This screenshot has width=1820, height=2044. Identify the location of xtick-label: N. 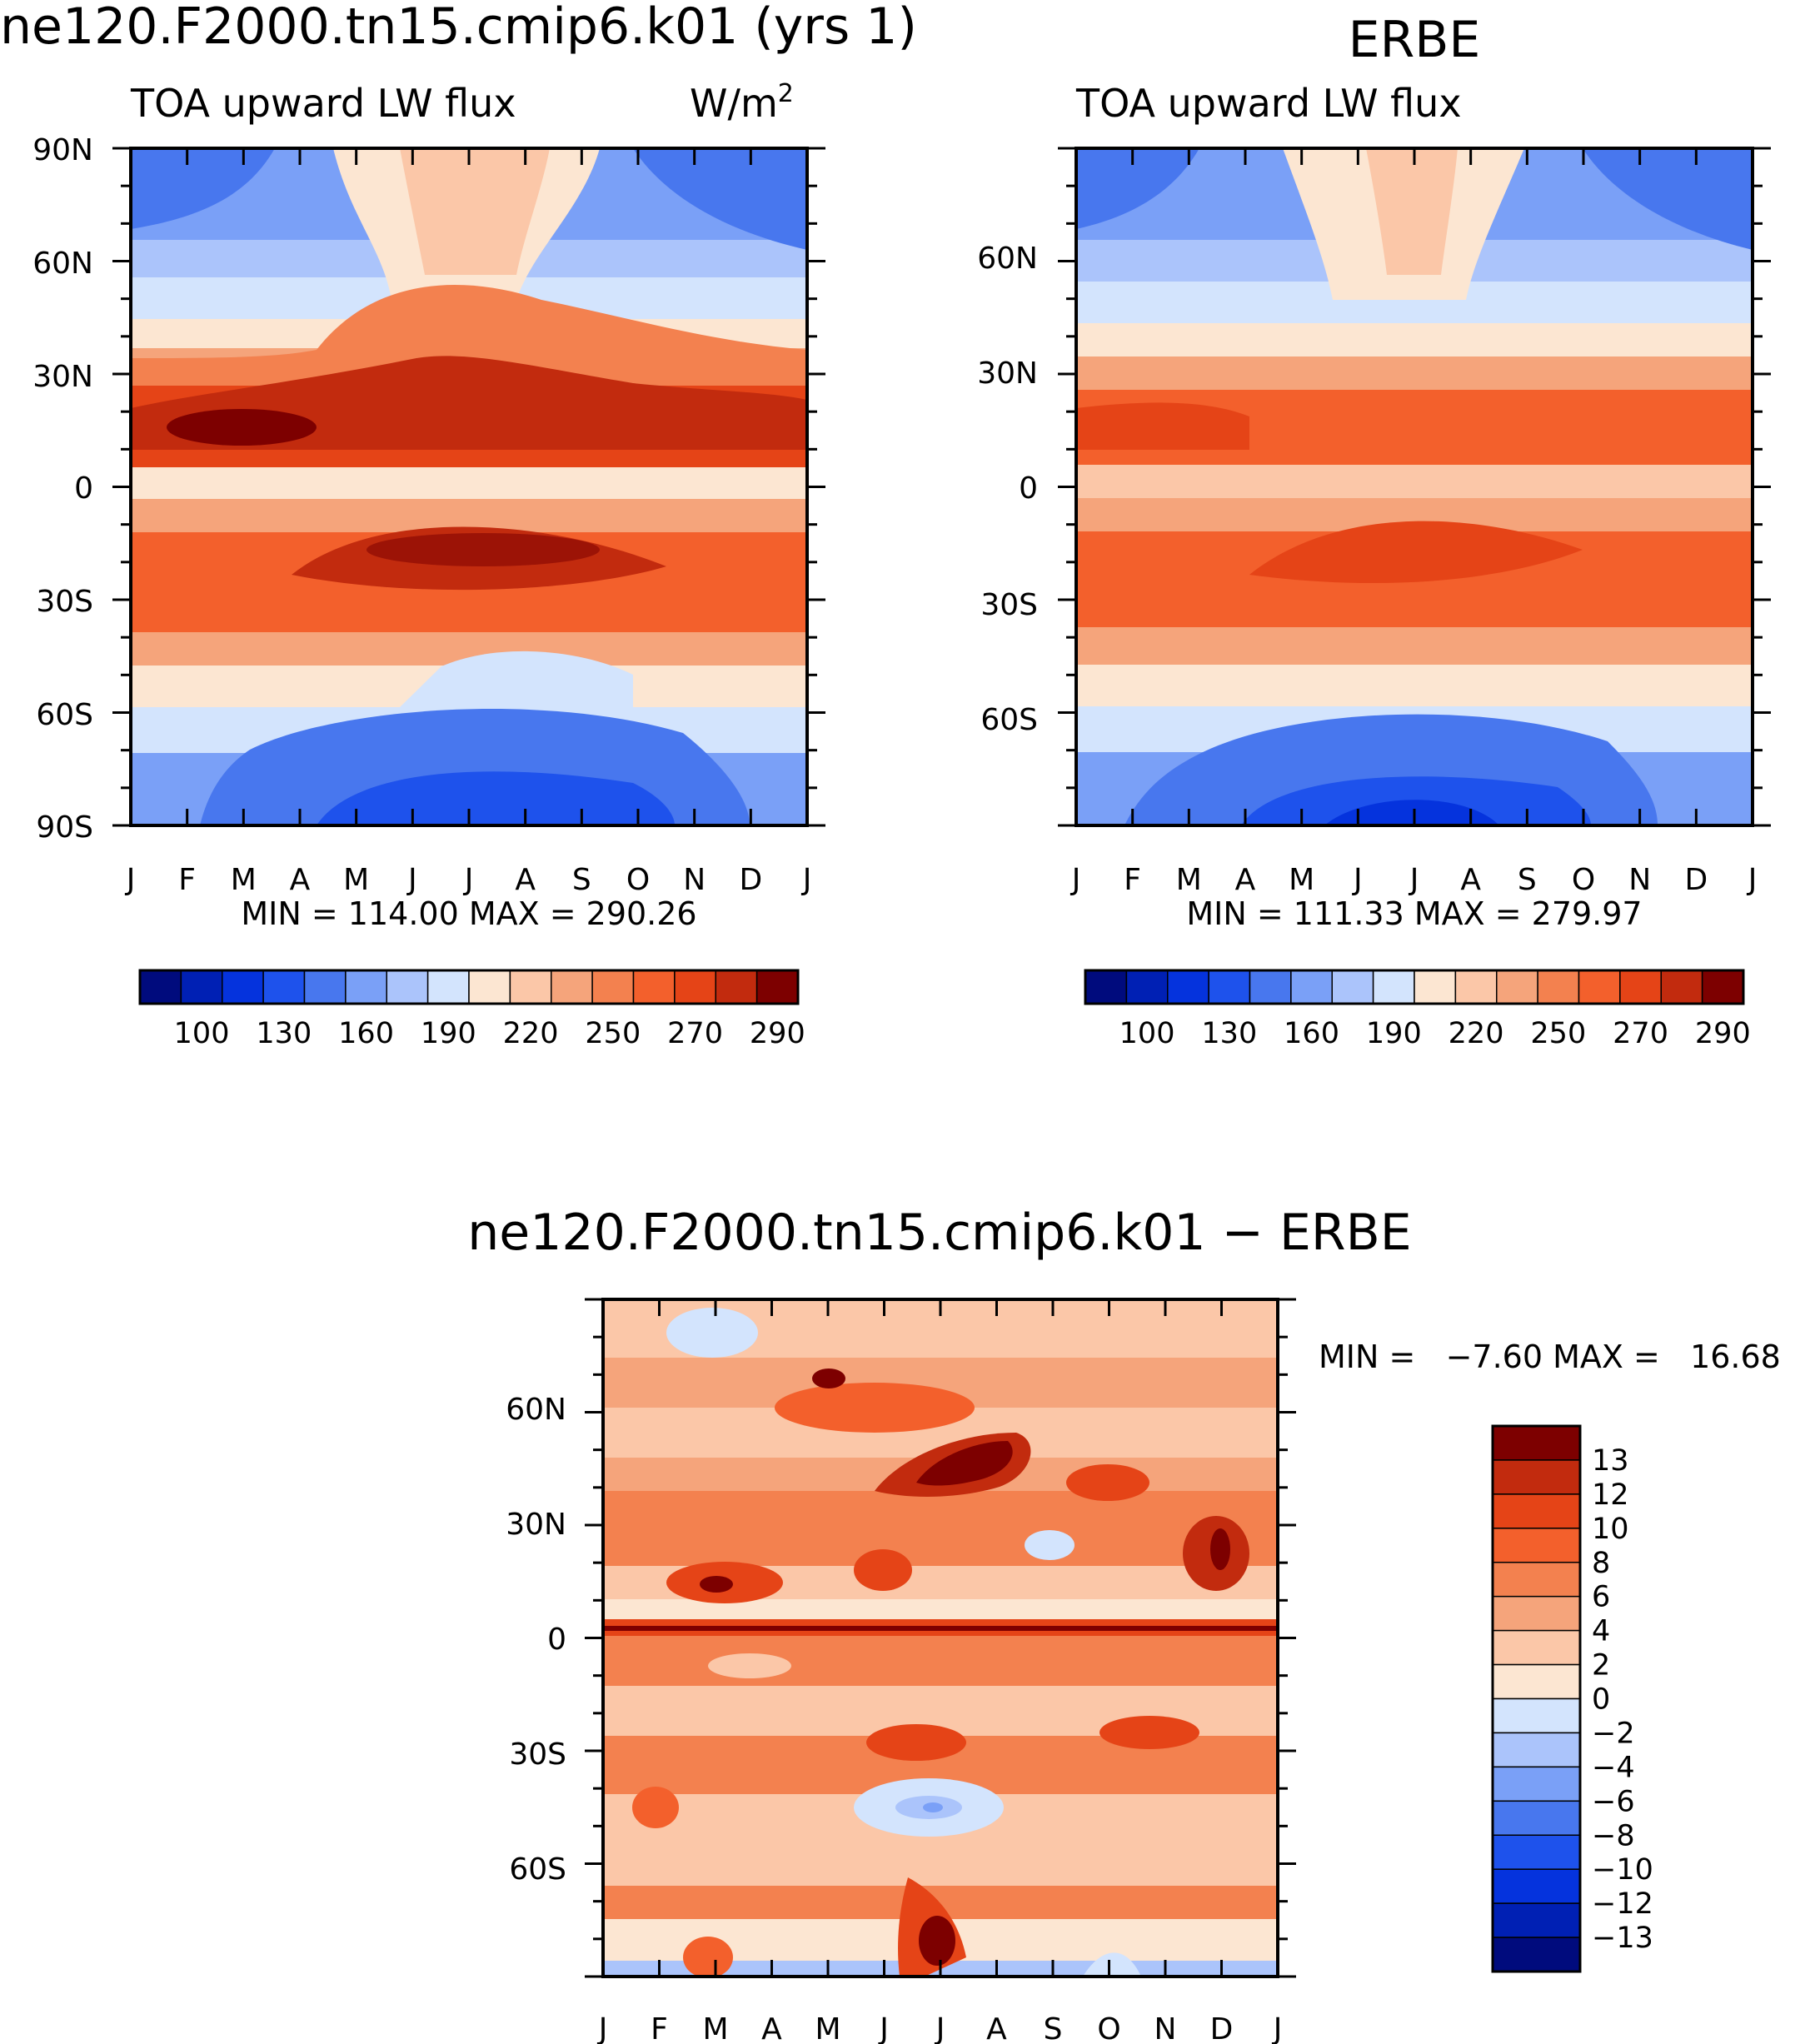
(1639, 880).